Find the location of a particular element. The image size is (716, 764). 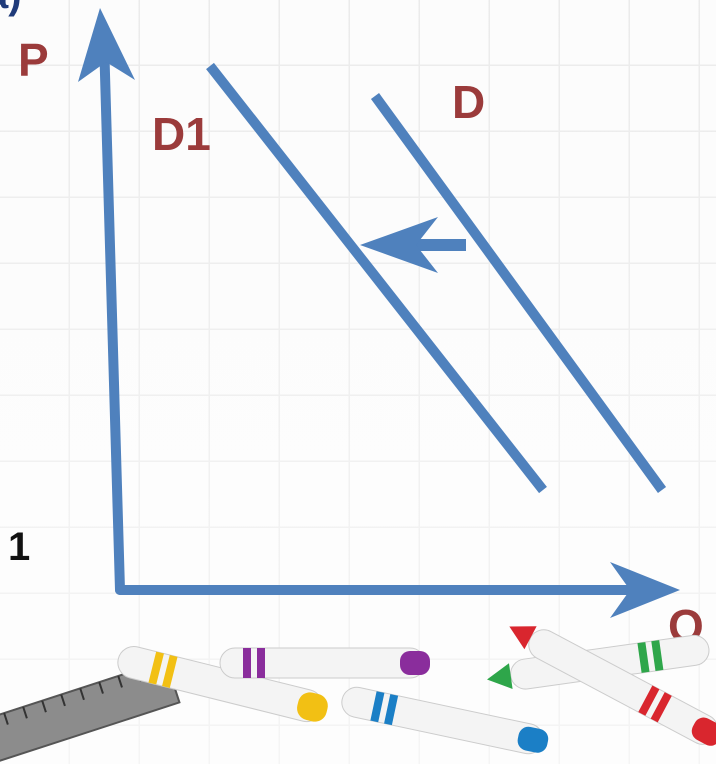

marker-yellow is located at coordinates (222, 684).